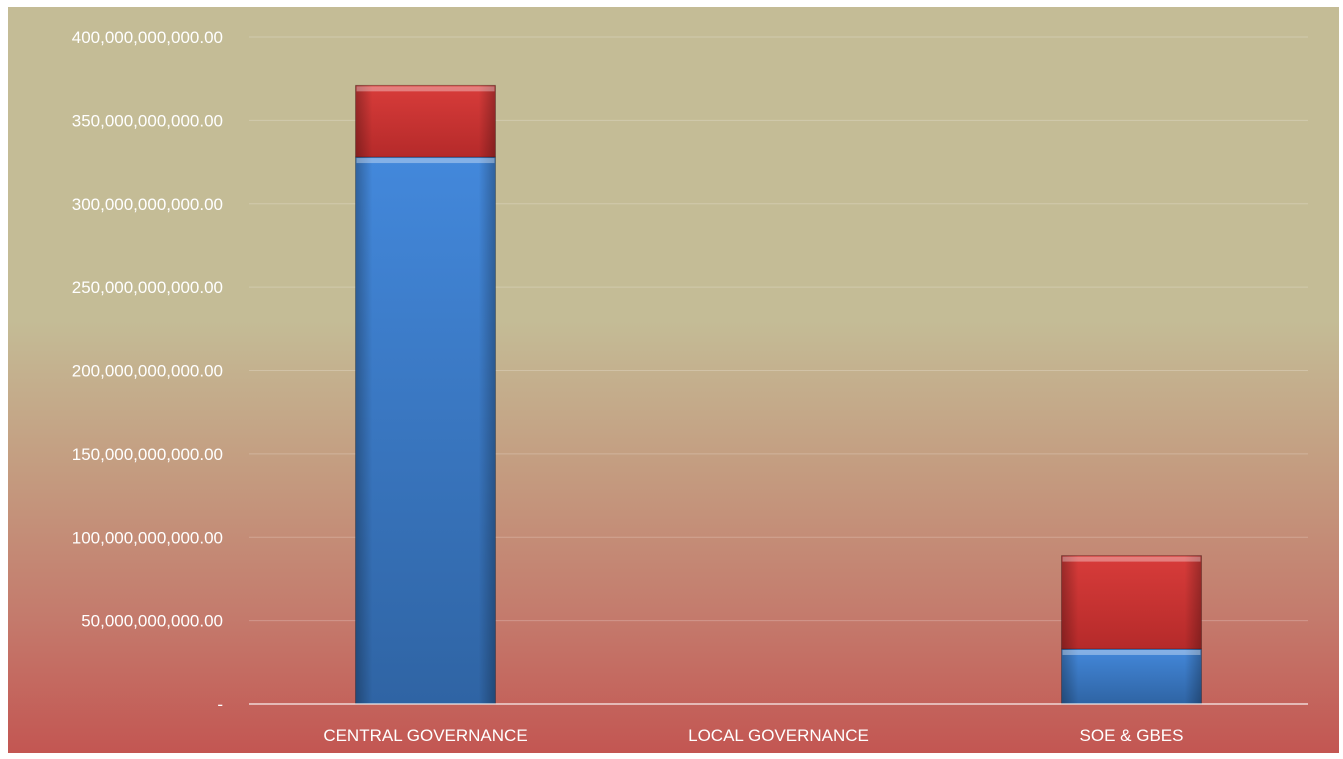  What do you see at coordinates (425, 735) in the screenshot?
I see `category-label-central-governance: CENTRAL GOVERNANCE` at bounding box center [425, 735].